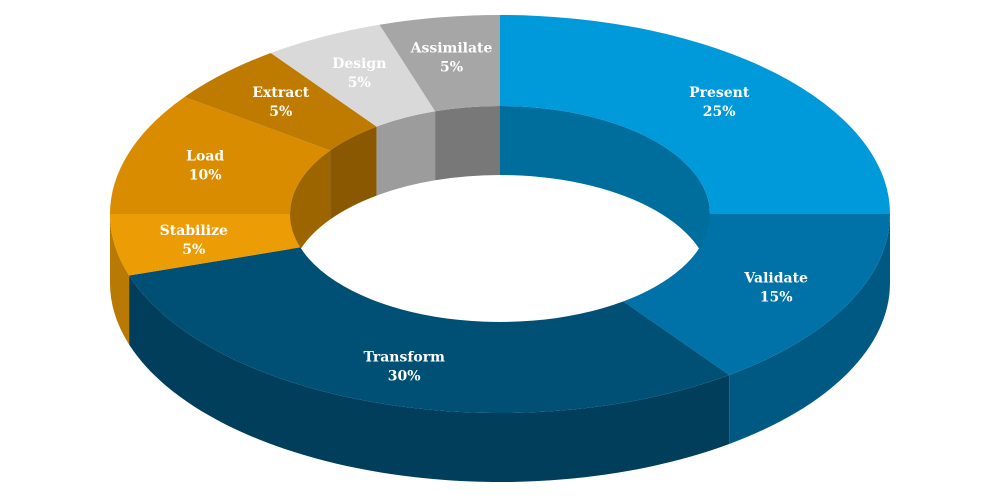 The height and width of the screenshot is (500, 1000). Describe the element at coordinates (605, 194) in the screenshot. I see `inner-wall-present` at that location.